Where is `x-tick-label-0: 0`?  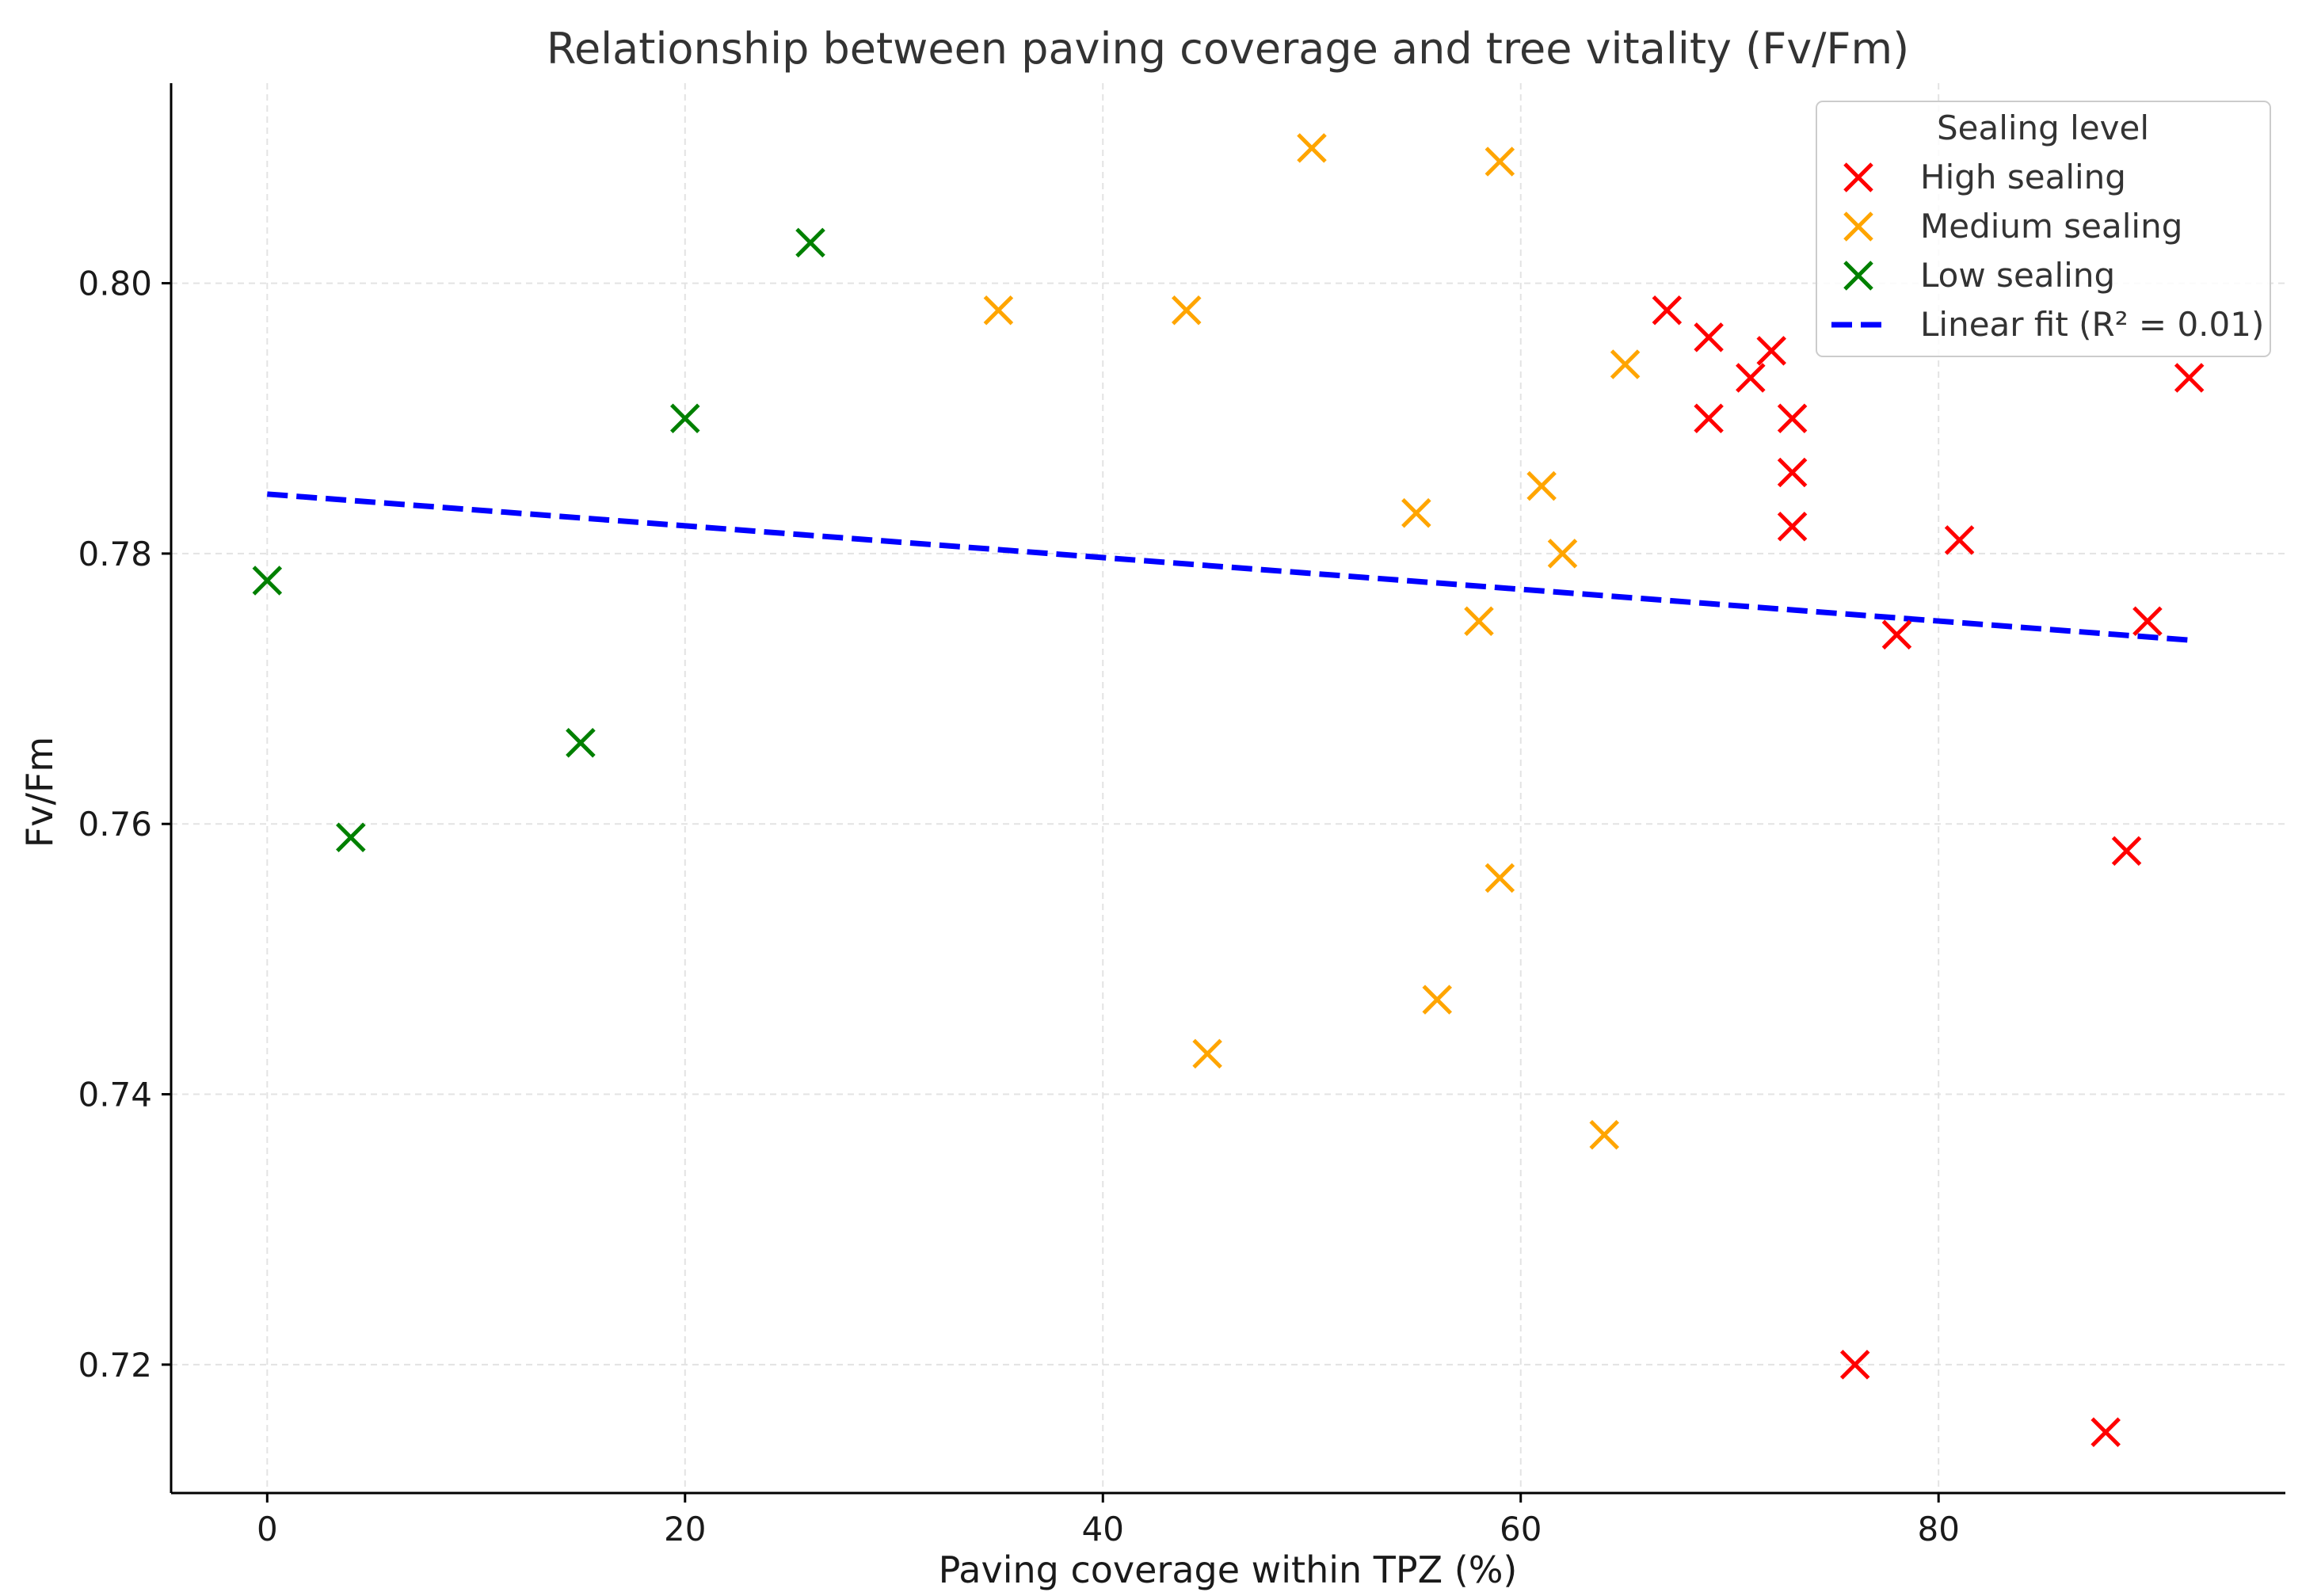
x-tick-label-0: 0 is located at coordinates (267, 1529).